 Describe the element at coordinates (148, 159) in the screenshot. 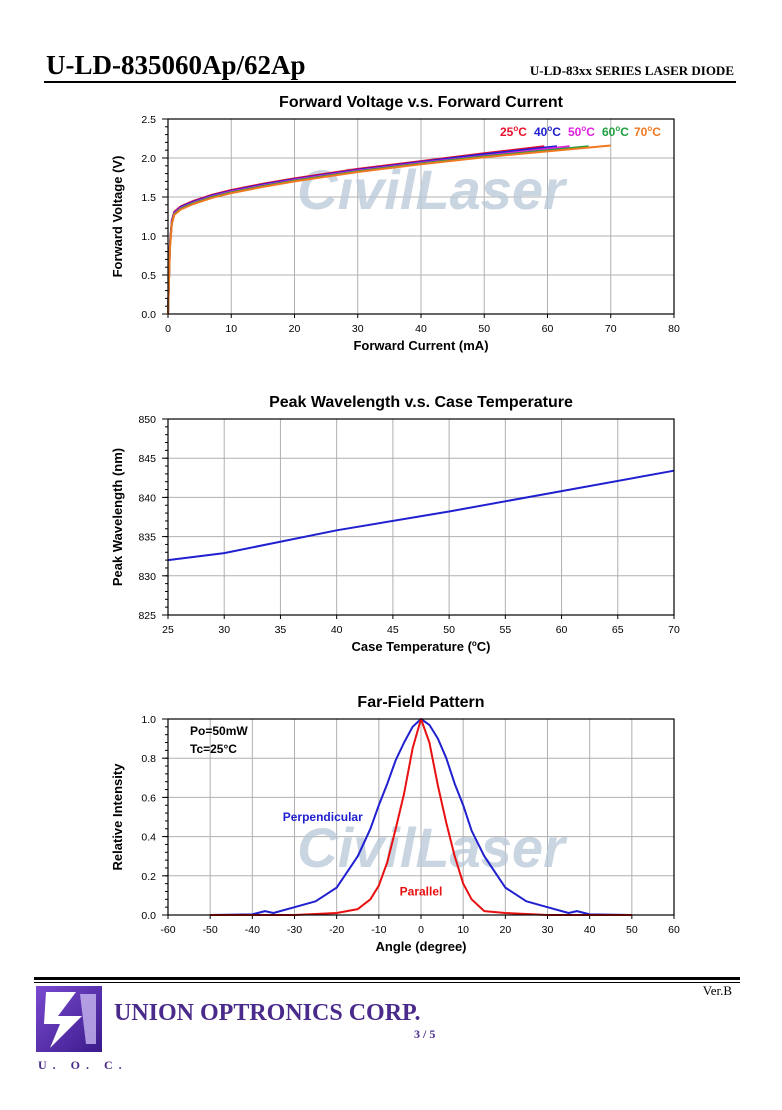

I see `y-tick-label: 2.0` at that location.